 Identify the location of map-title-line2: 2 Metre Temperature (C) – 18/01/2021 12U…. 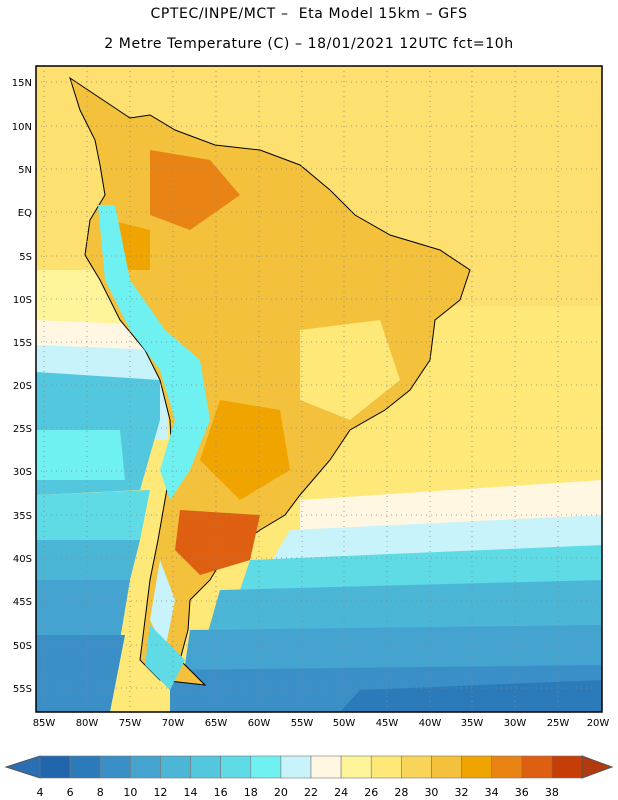
(309, 44).